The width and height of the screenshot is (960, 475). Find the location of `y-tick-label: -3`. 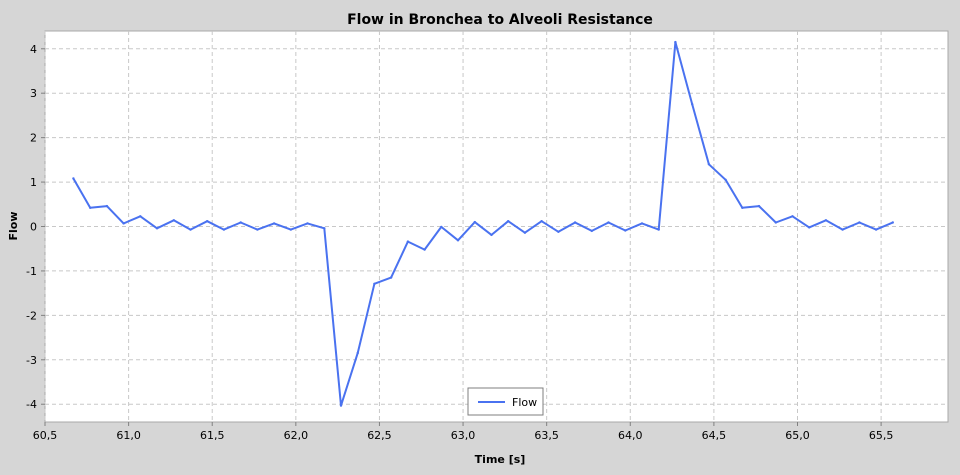

y-tick-label: -3 is located at coordinates (31, 360).